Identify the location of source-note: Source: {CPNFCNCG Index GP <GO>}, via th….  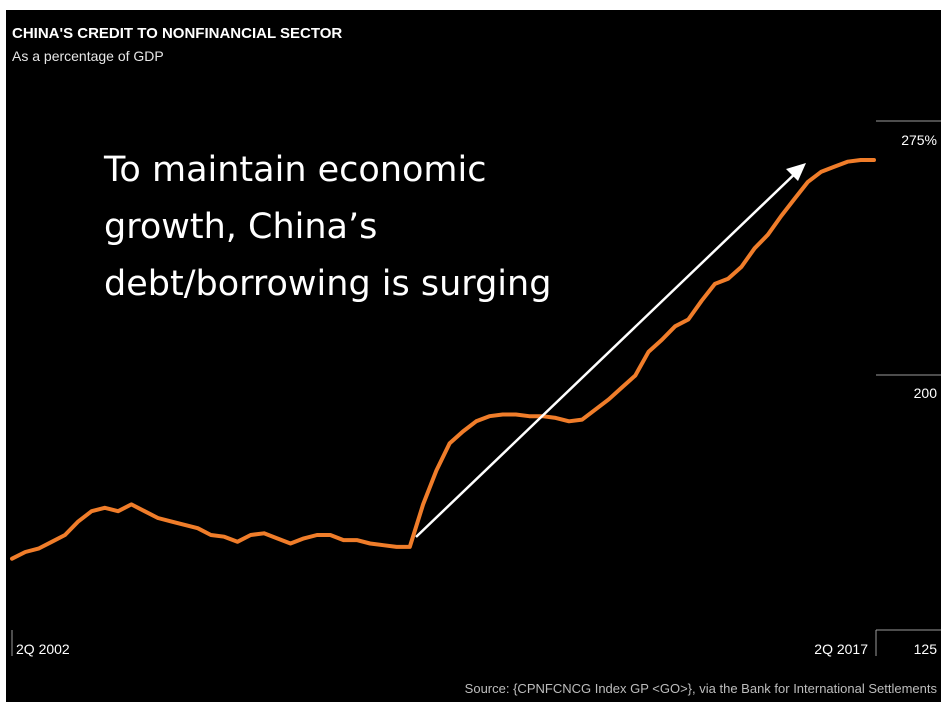
(701, 688).